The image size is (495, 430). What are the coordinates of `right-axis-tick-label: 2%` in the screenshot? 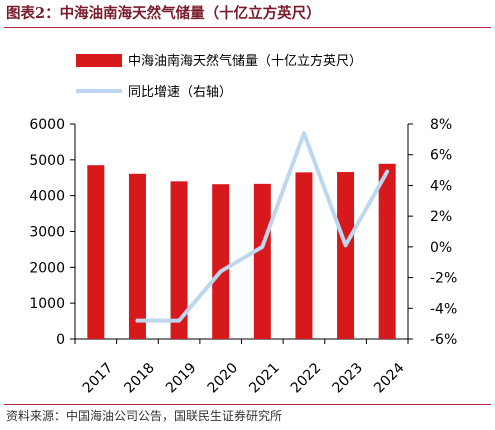 It's located at (441, 217).